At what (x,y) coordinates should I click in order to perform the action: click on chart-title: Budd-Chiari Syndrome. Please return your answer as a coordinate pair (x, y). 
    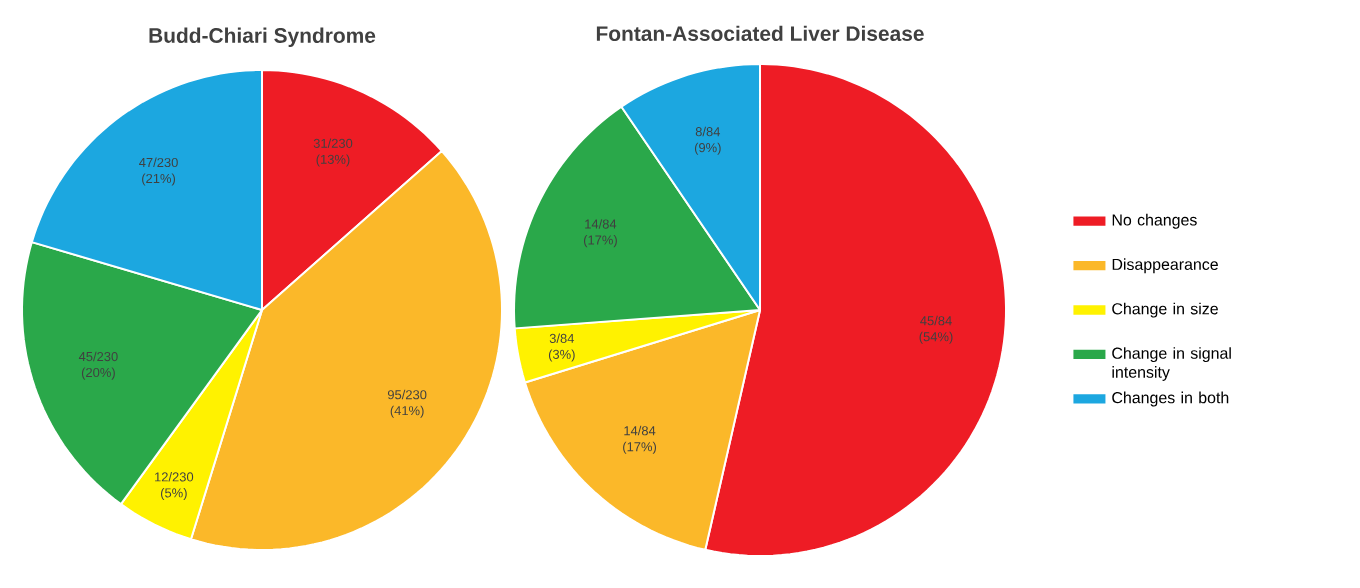
    Looking at the image, I should click on (262, 37).